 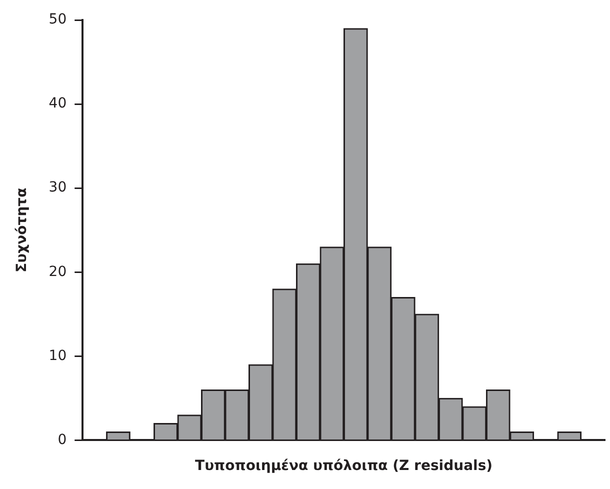 I want to click on y-tick-label: 30, so click(x=57, y=188).